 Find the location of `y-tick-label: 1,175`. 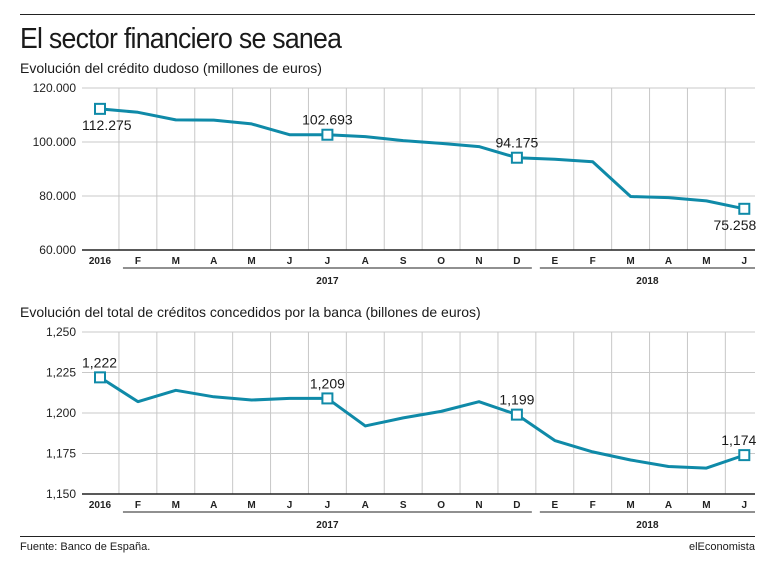

y-tick-label: 1,175 is located at coordinates (61, 454).